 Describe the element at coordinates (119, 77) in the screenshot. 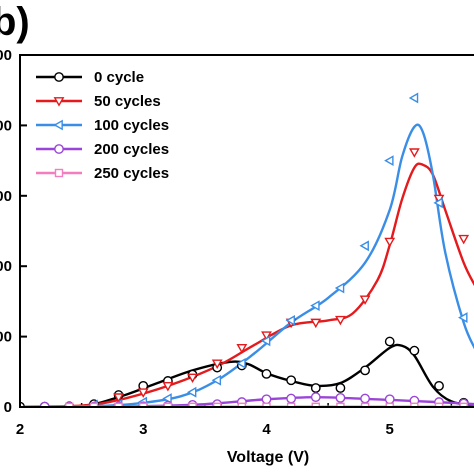

I see `legend-label: 0 cycle` at that location.